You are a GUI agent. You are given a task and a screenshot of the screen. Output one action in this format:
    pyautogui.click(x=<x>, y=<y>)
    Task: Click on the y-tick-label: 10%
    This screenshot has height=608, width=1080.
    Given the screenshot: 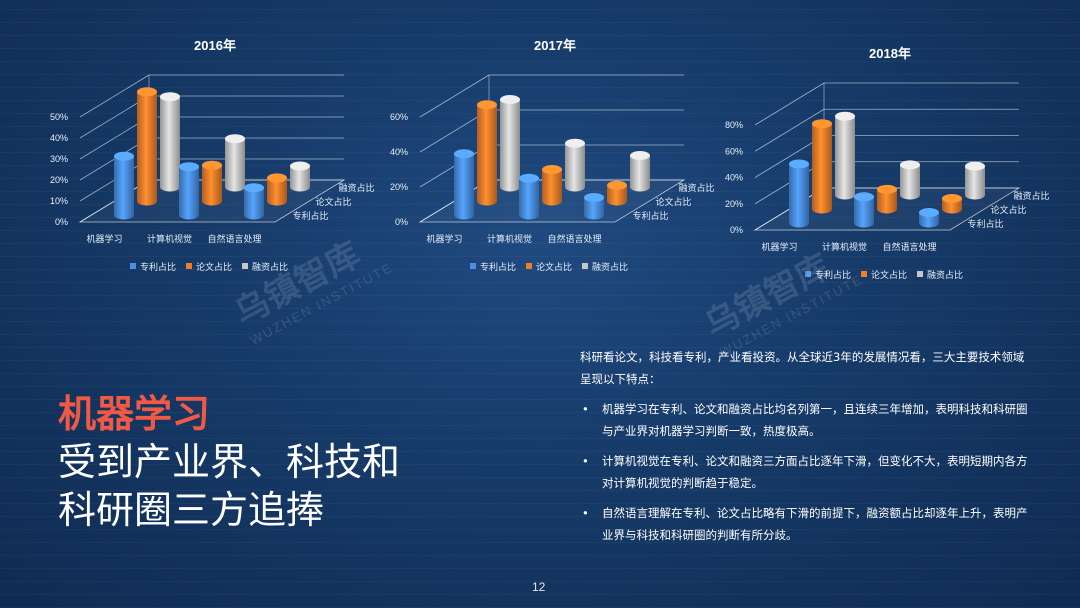 What is the action you would take?
    pyautogui.click(x=59, y=201)
    